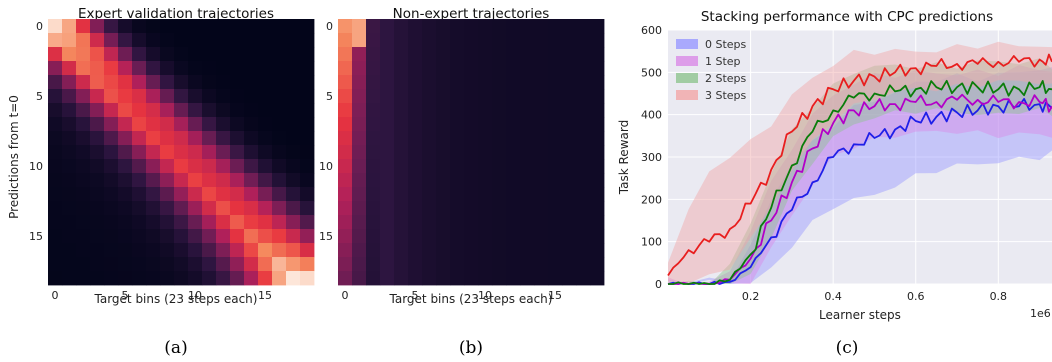 The image size is (1052, 362). I want to click on x-tick-label: 5, so click(415, 295).